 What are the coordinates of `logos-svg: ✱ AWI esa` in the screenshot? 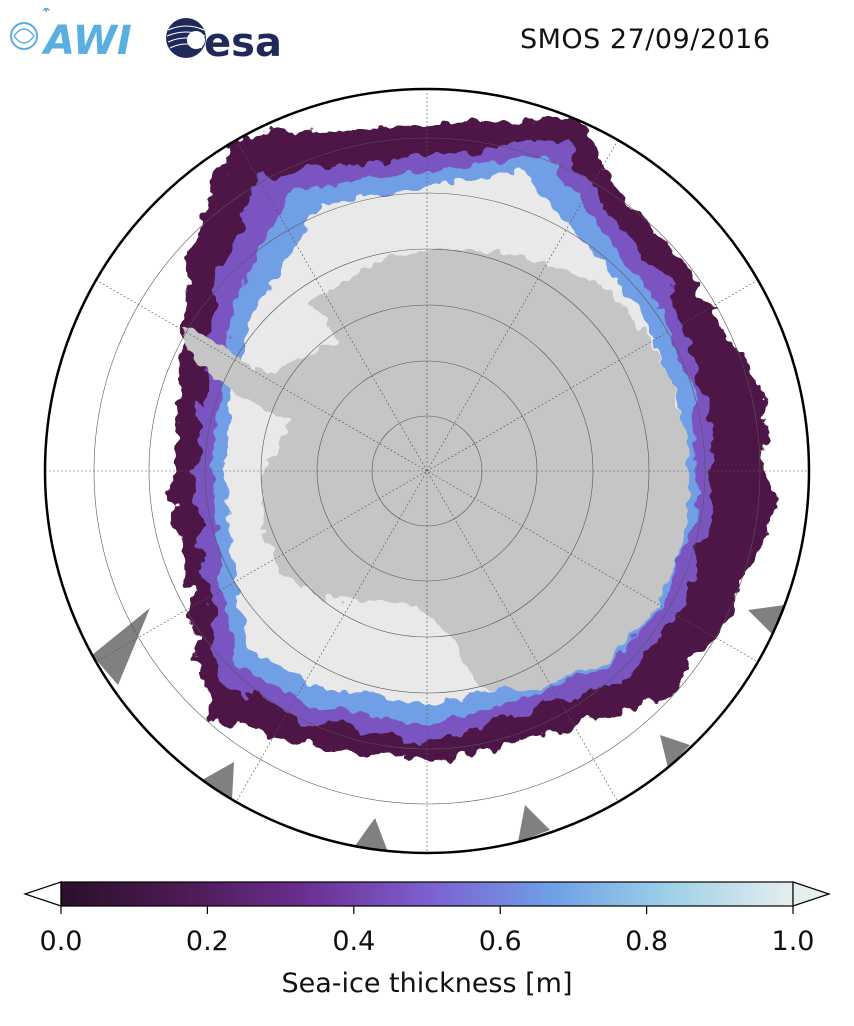 It's located at (146, 35).